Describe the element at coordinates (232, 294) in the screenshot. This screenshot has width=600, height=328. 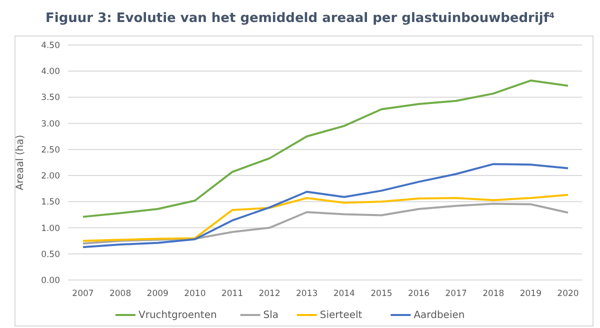
I see `x-tick-label: 2011` at that location.